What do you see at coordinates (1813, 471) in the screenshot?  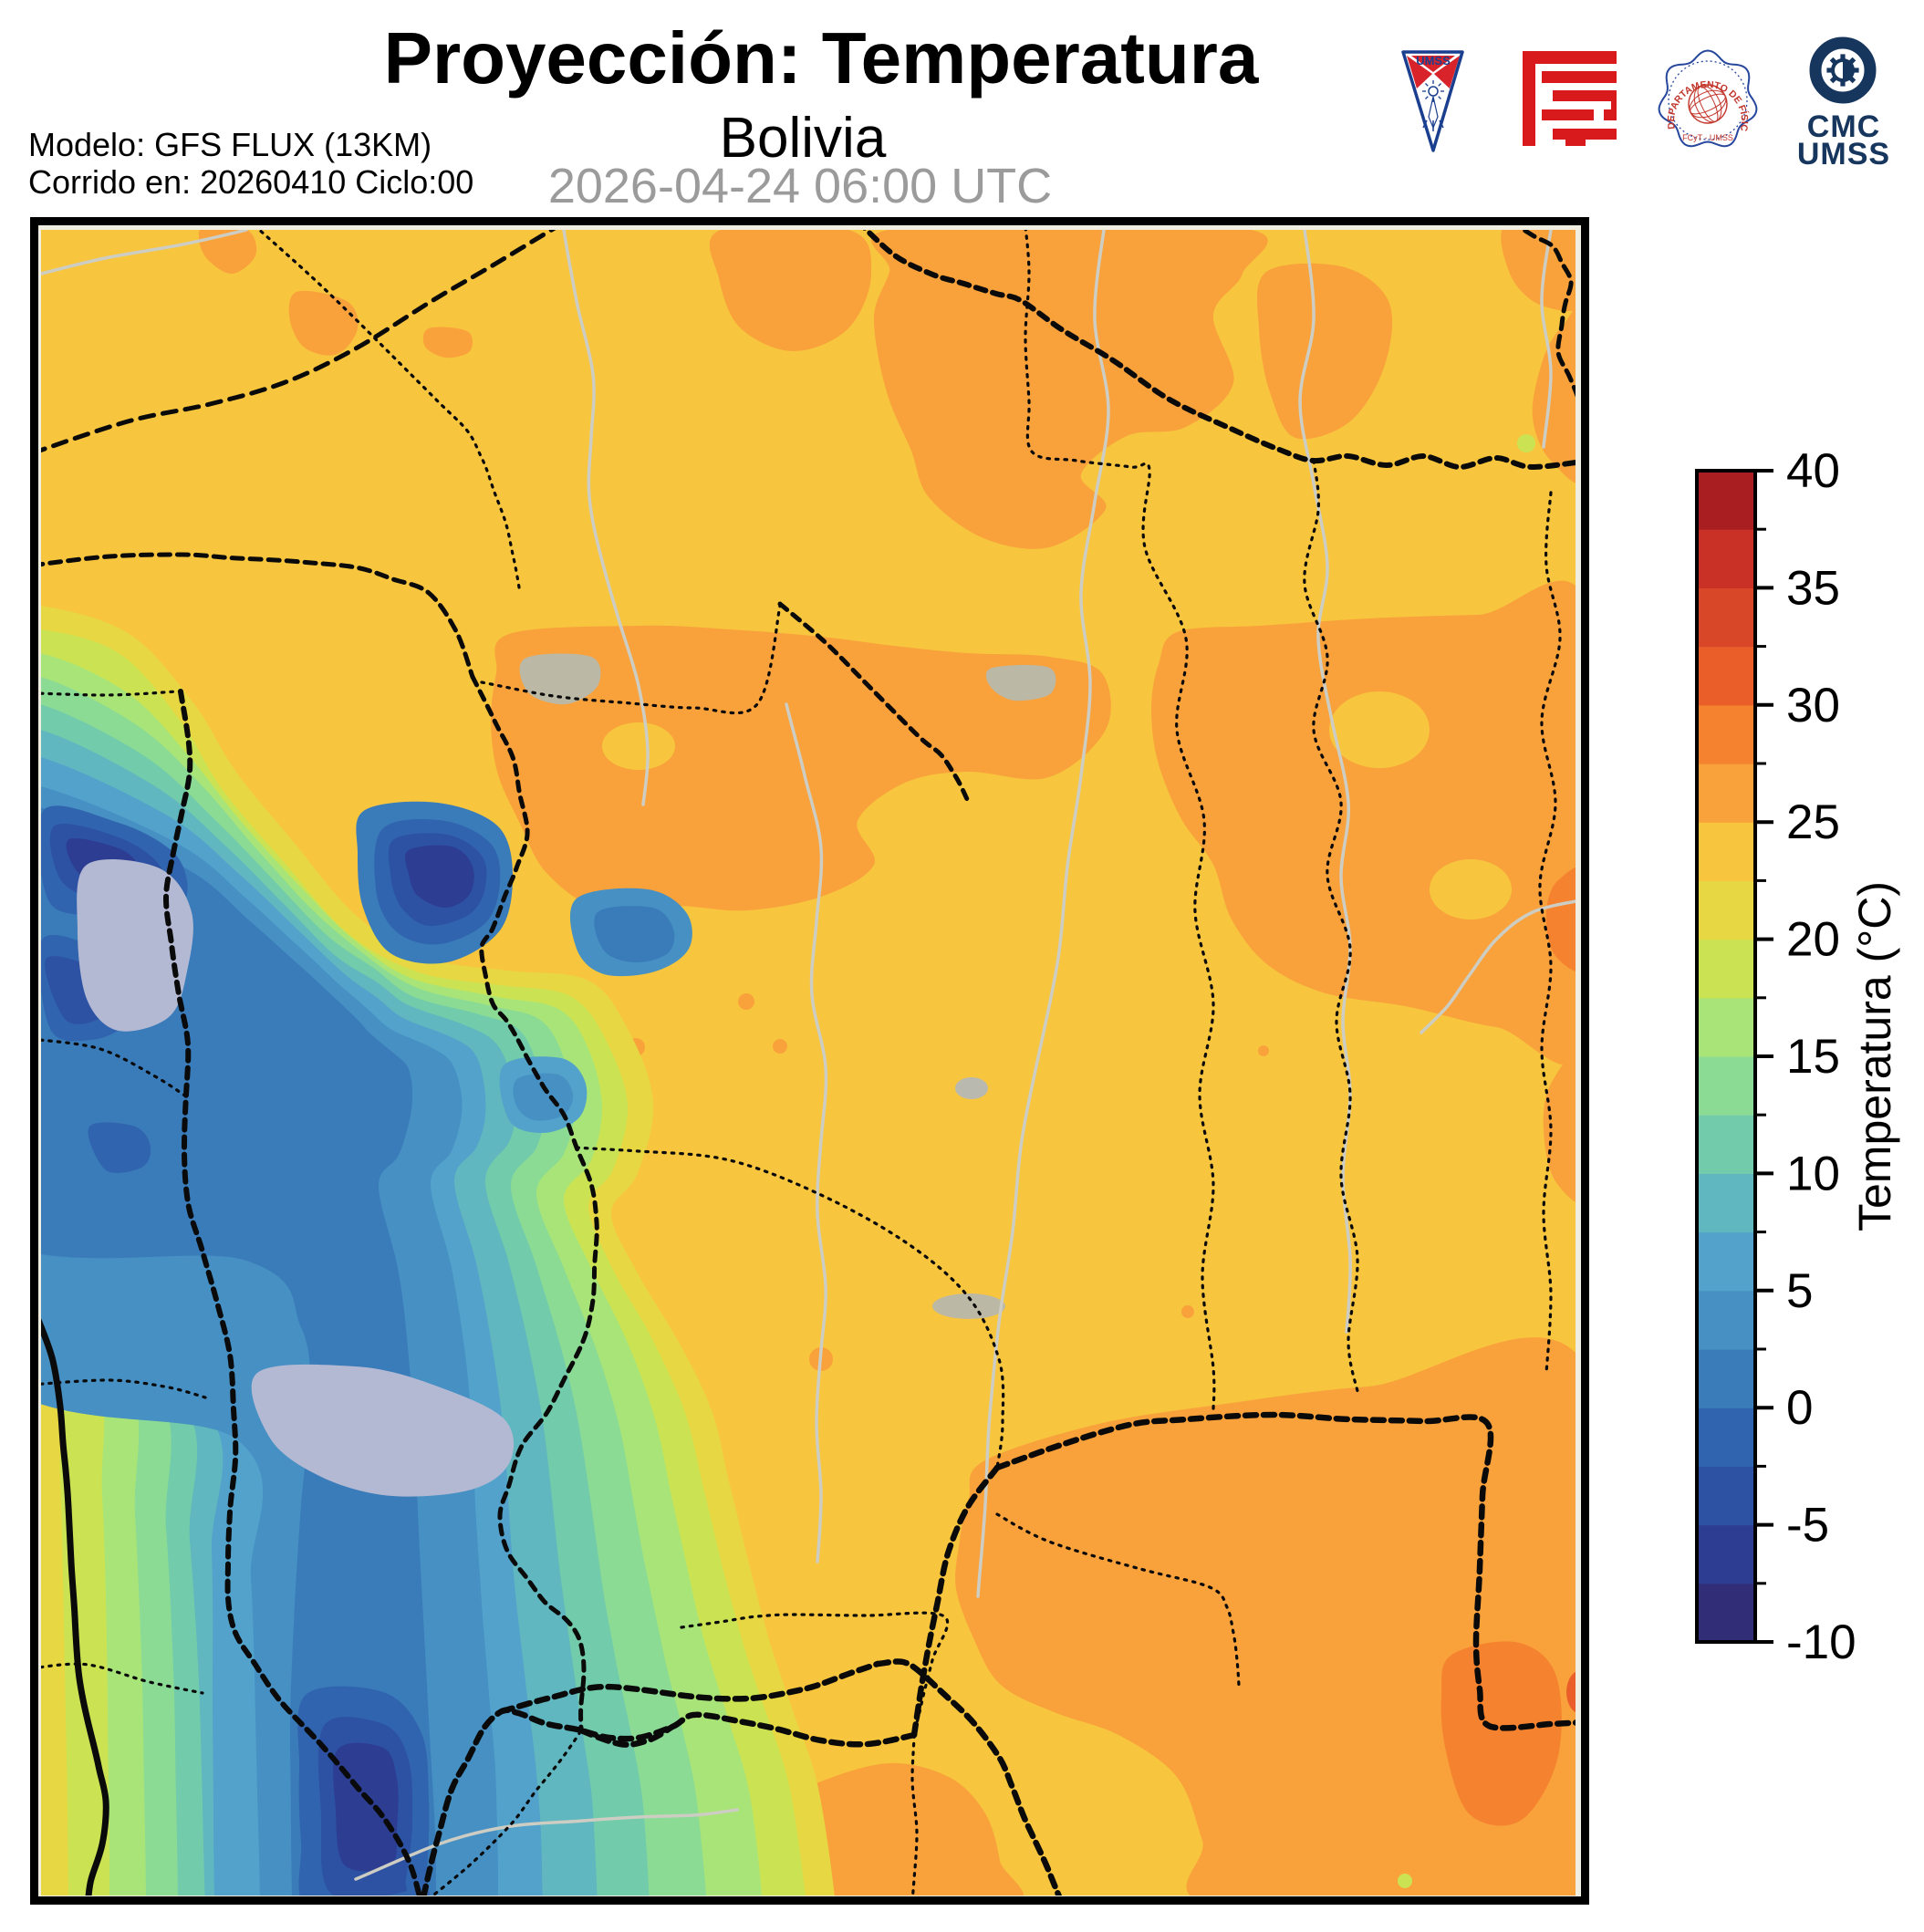 I see `svg-text: 40` at bounding box center [1813, 471].